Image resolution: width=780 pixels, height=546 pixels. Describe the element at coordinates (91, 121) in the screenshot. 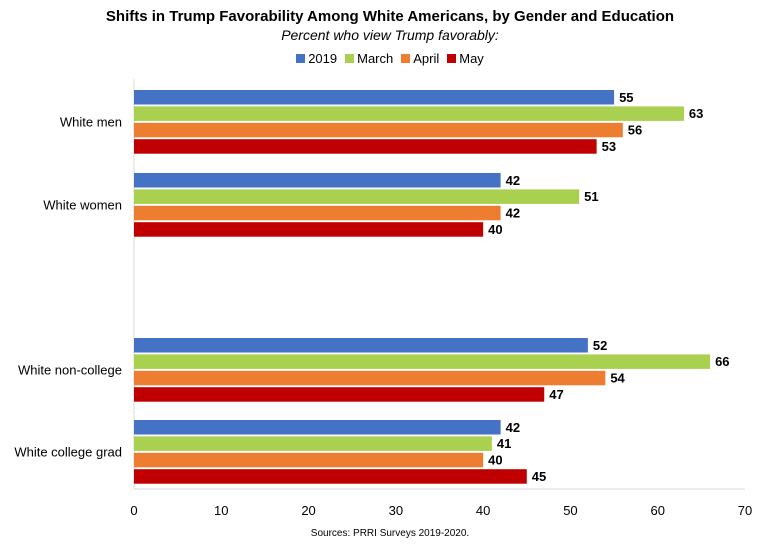

I see `category-label: White men` at that location.